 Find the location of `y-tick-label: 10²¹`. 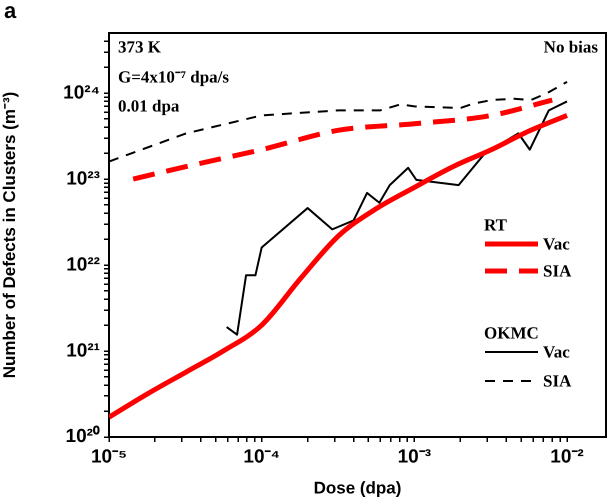

y-tick-label: 10²¹ is located at coordinates (83, 351).